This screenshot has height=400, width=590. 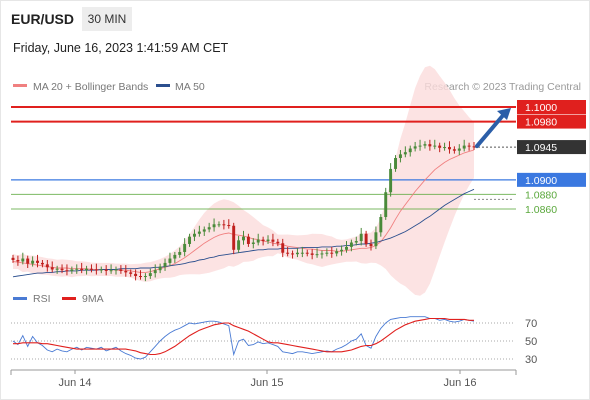 What do you see at coordinates (107, 19) in the screenshot?
I see `timeframe-tab: 30 MIN` at bounding box center [107, 19].